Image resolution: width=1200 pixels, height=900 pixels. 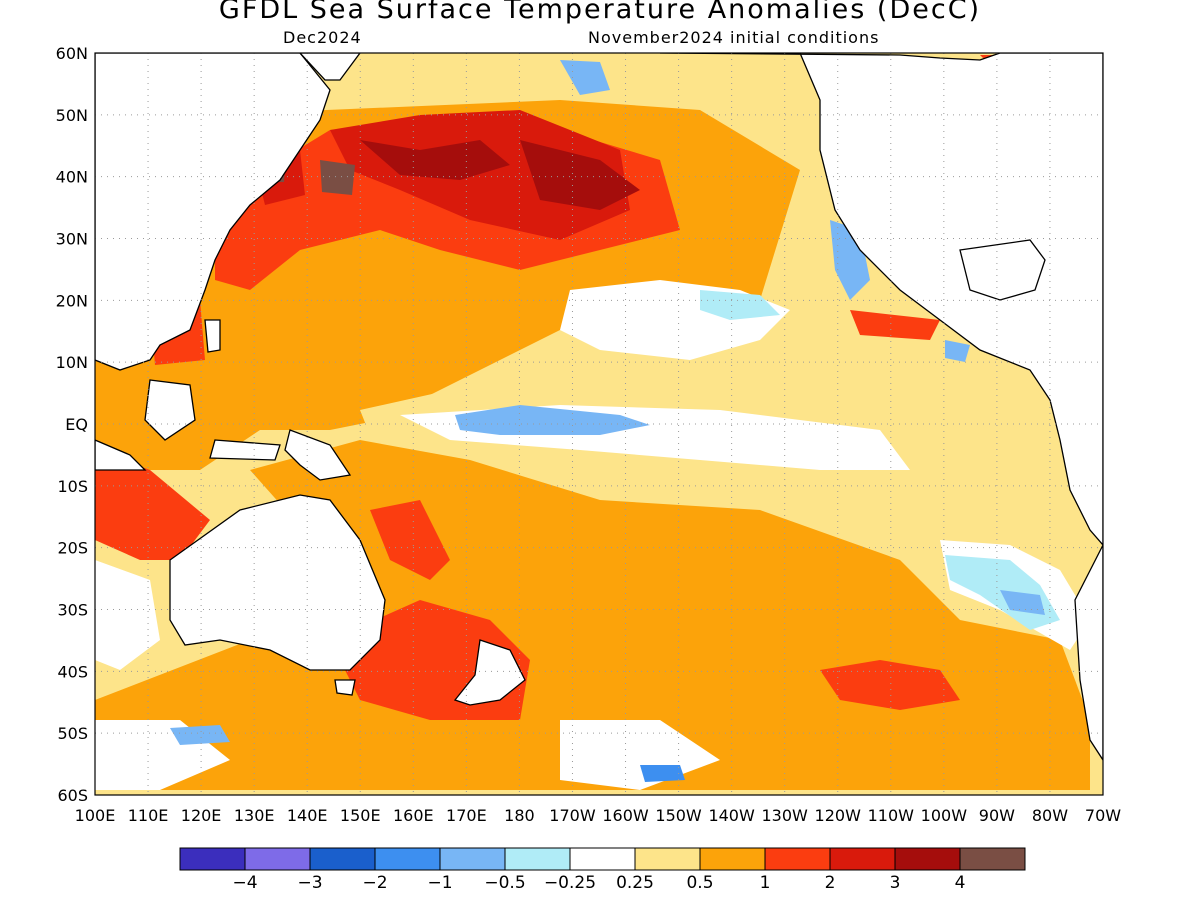 I want to click on lon-label: 150W, so click(x=678, y=815).